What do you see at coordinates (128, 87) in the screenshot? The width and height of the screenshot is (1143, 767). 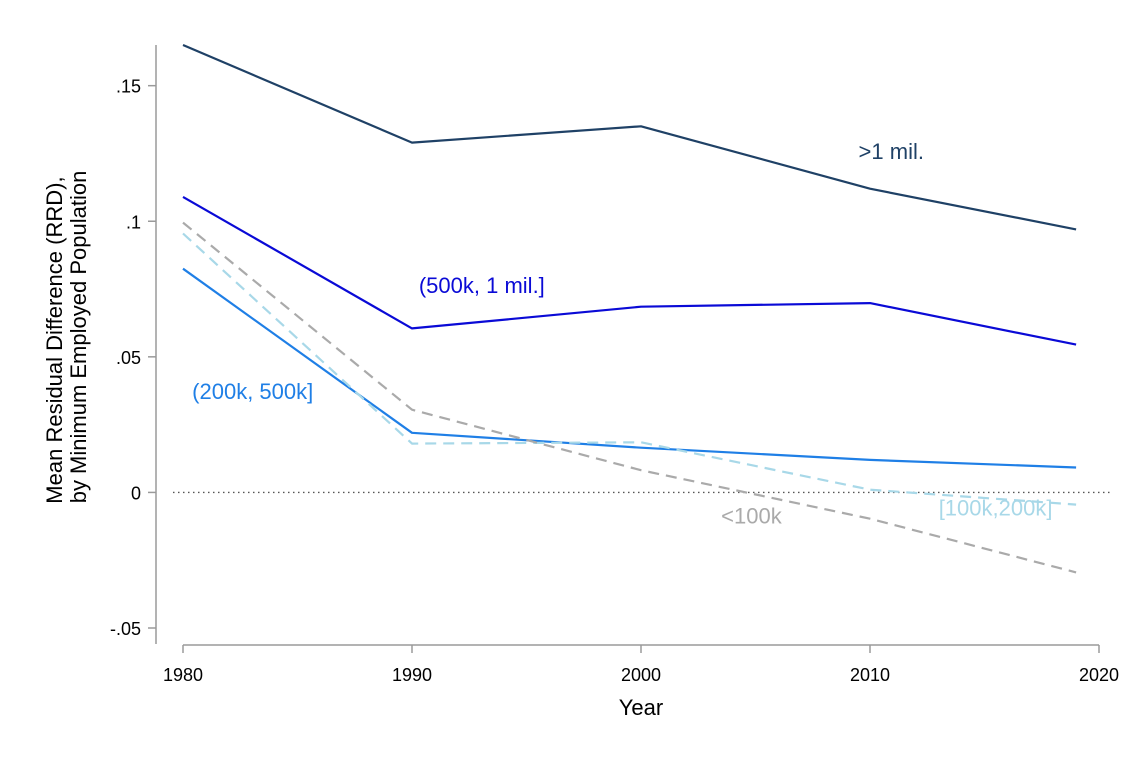 I see `y-tick-label: .15` at bounding box center [128, 87].